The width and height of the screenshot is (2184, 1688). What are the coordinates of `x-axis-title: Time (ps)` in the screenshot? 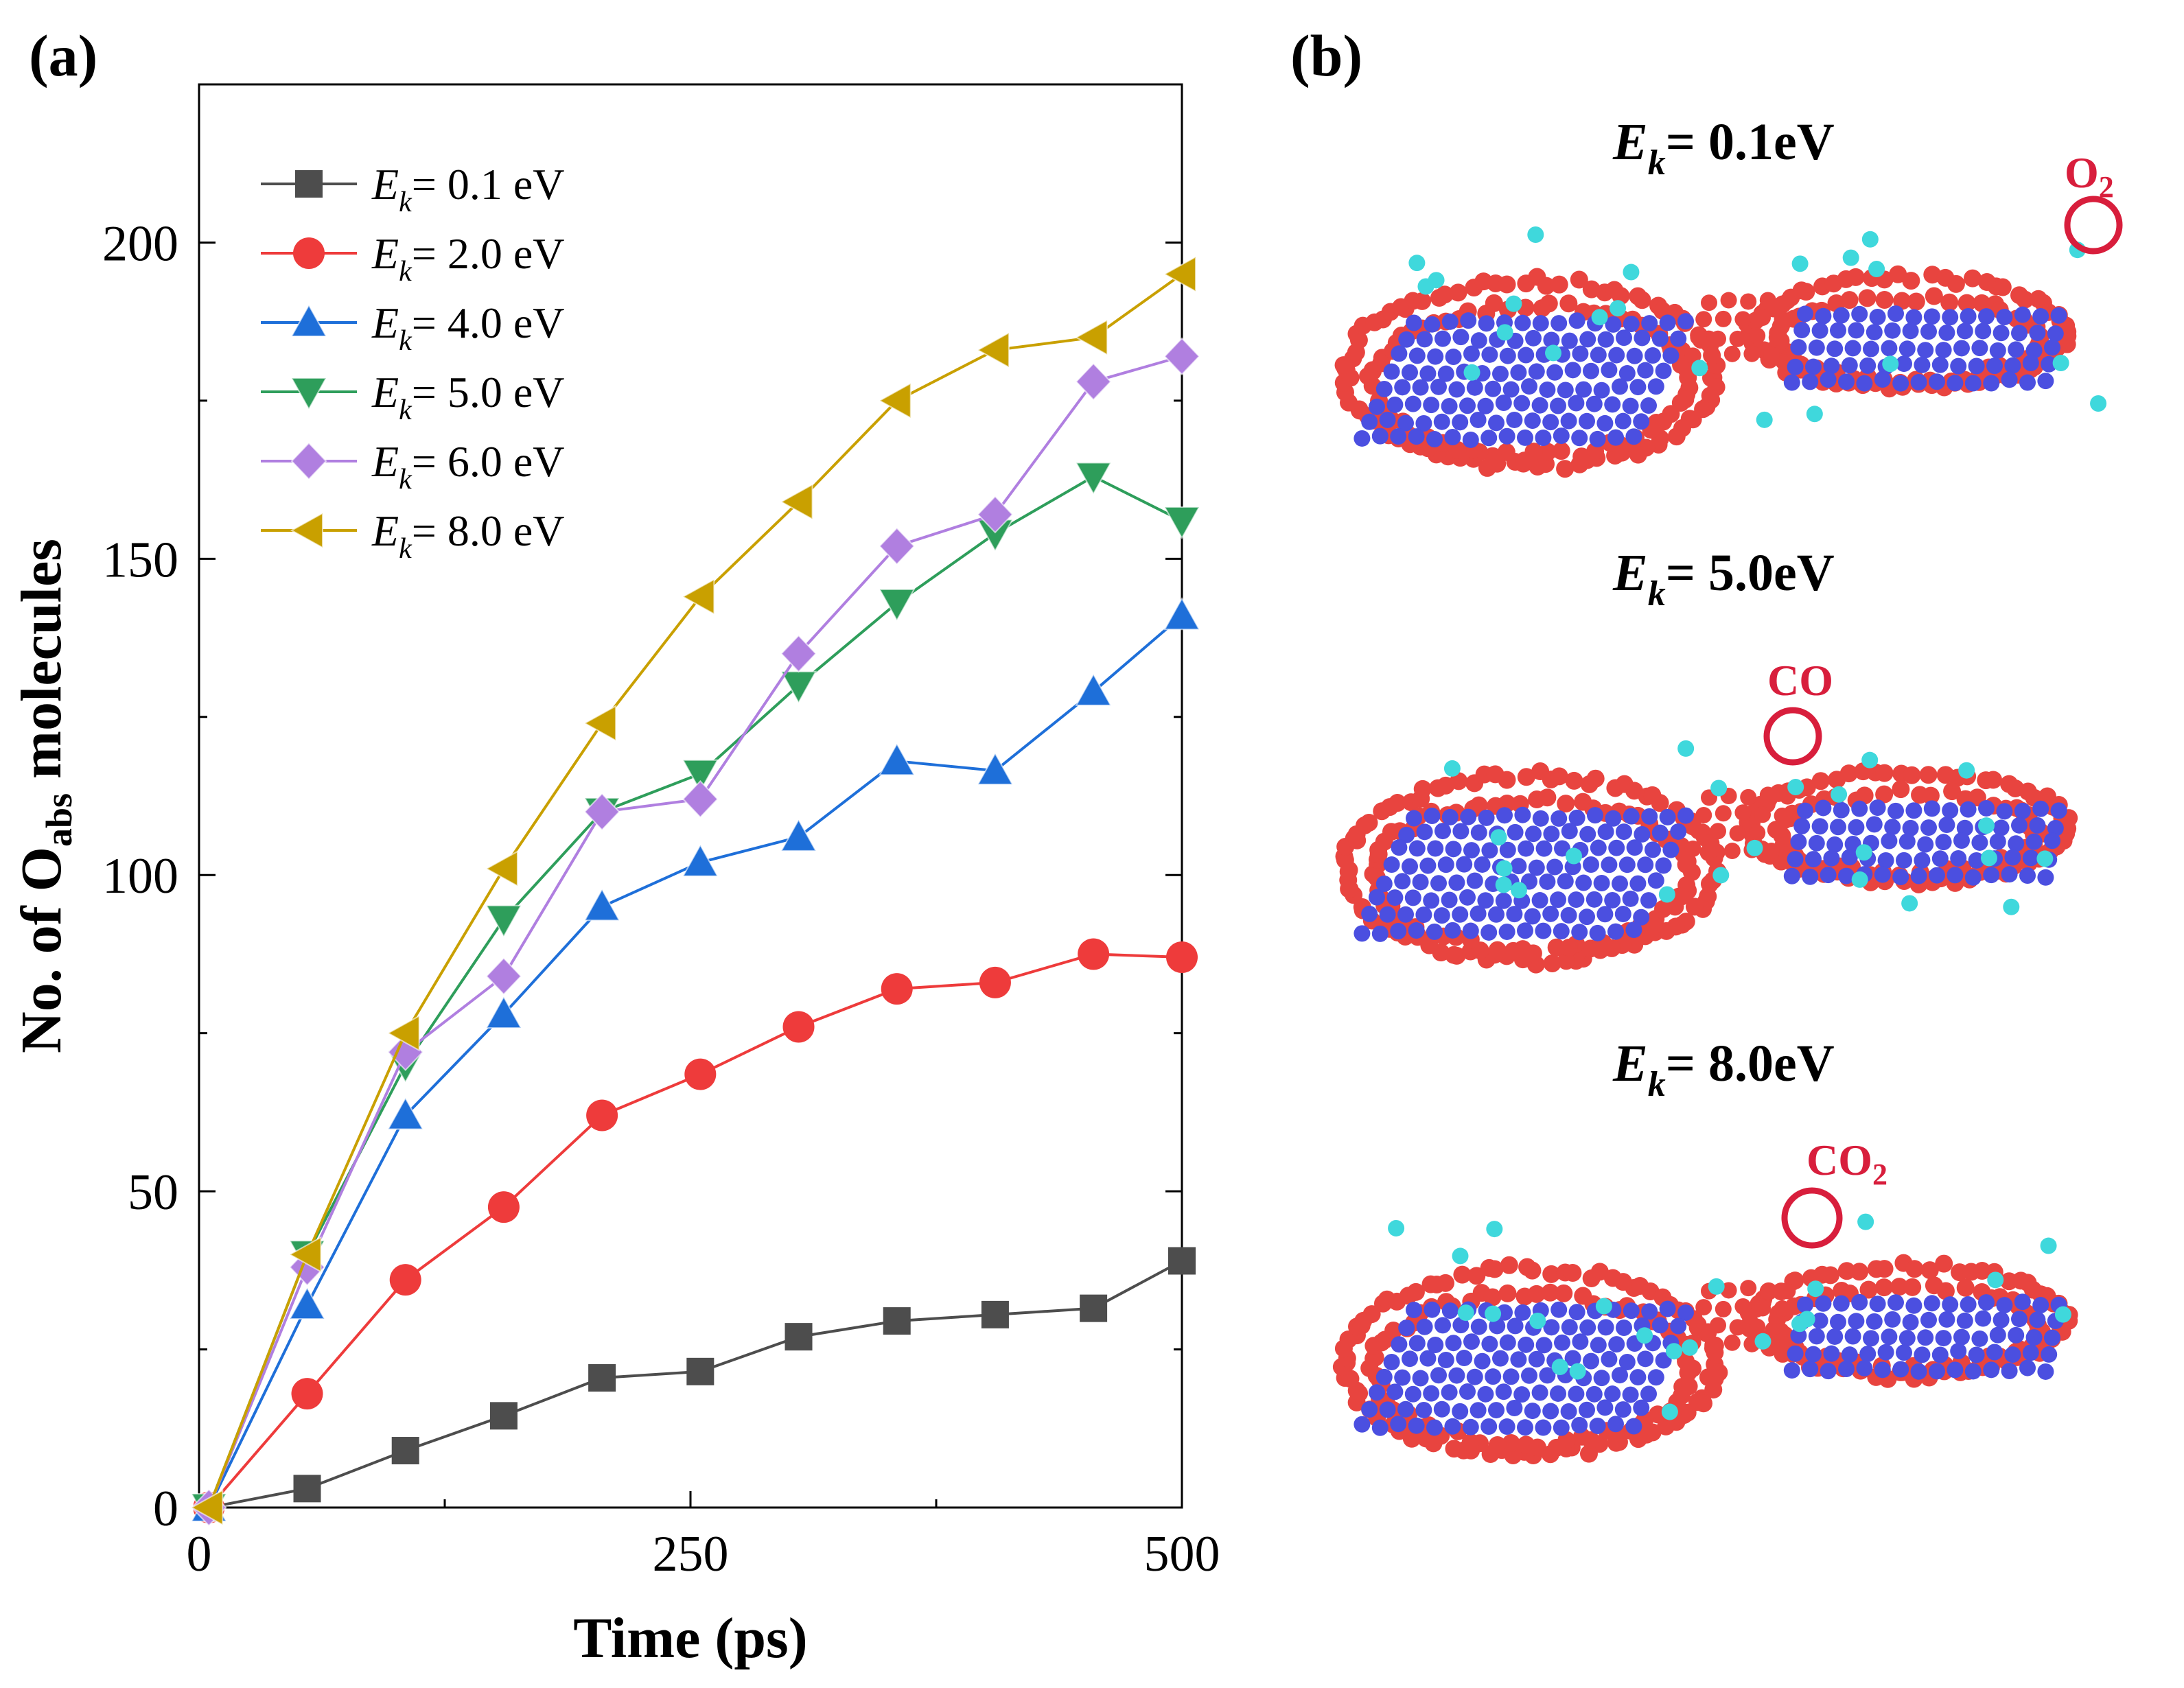 It's located at (690, 1638).